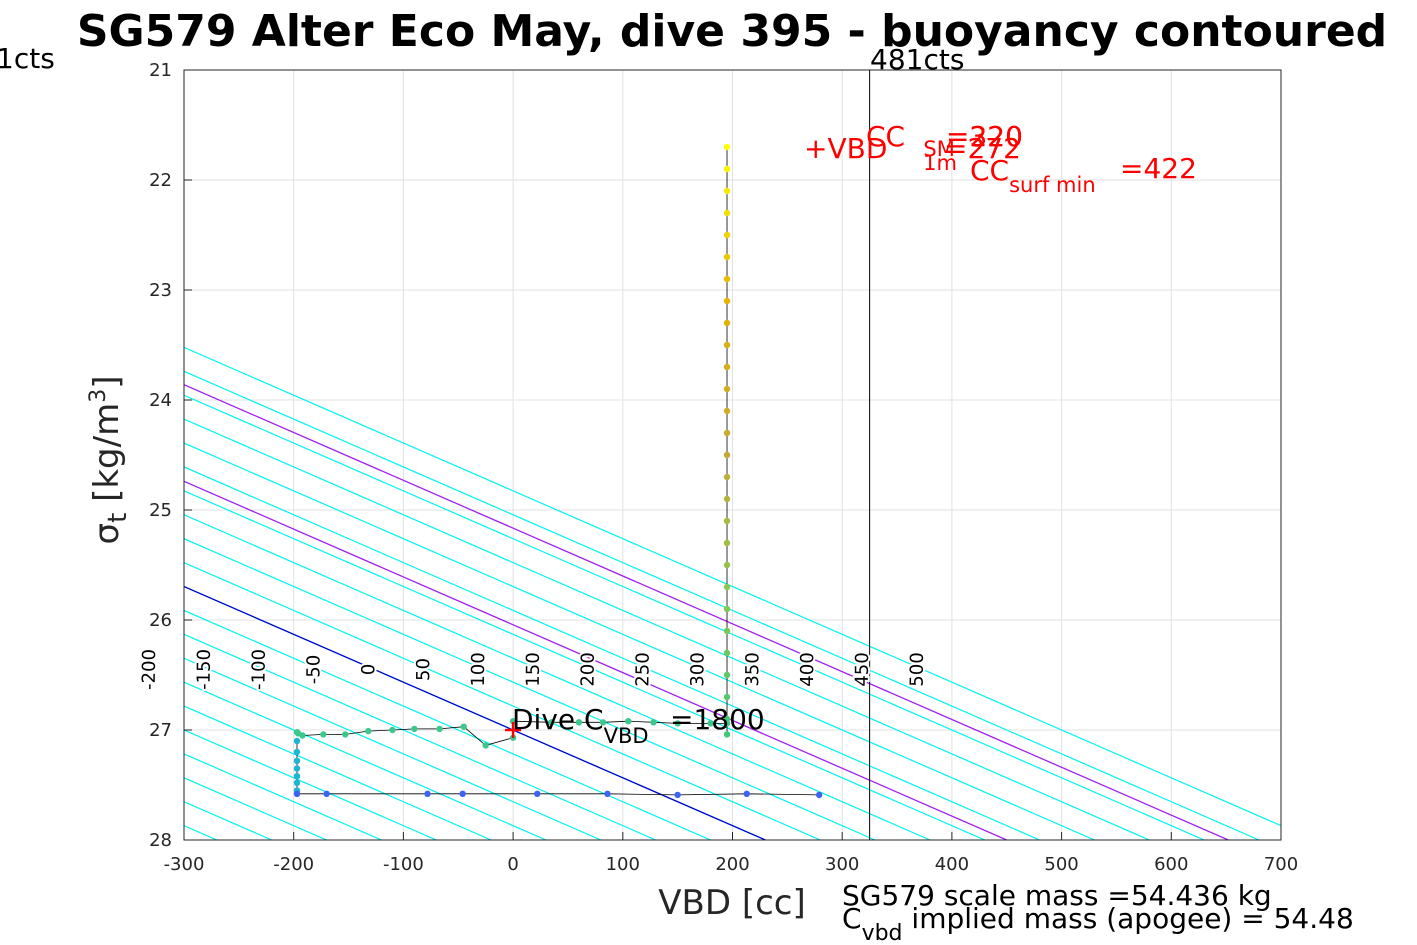  I want to click on vbd-value: =272, so click(982, 148).